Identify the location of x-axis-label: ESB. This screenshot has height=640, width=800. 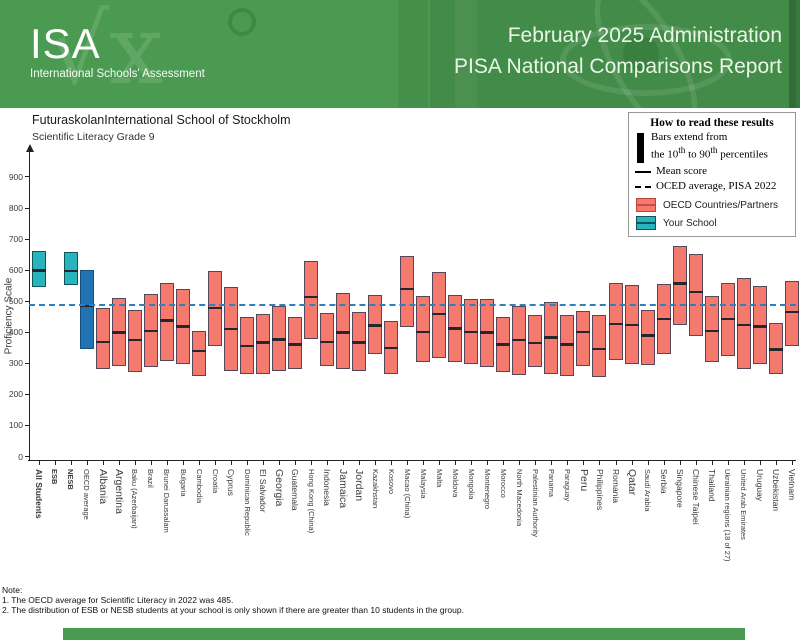
(55, 477).